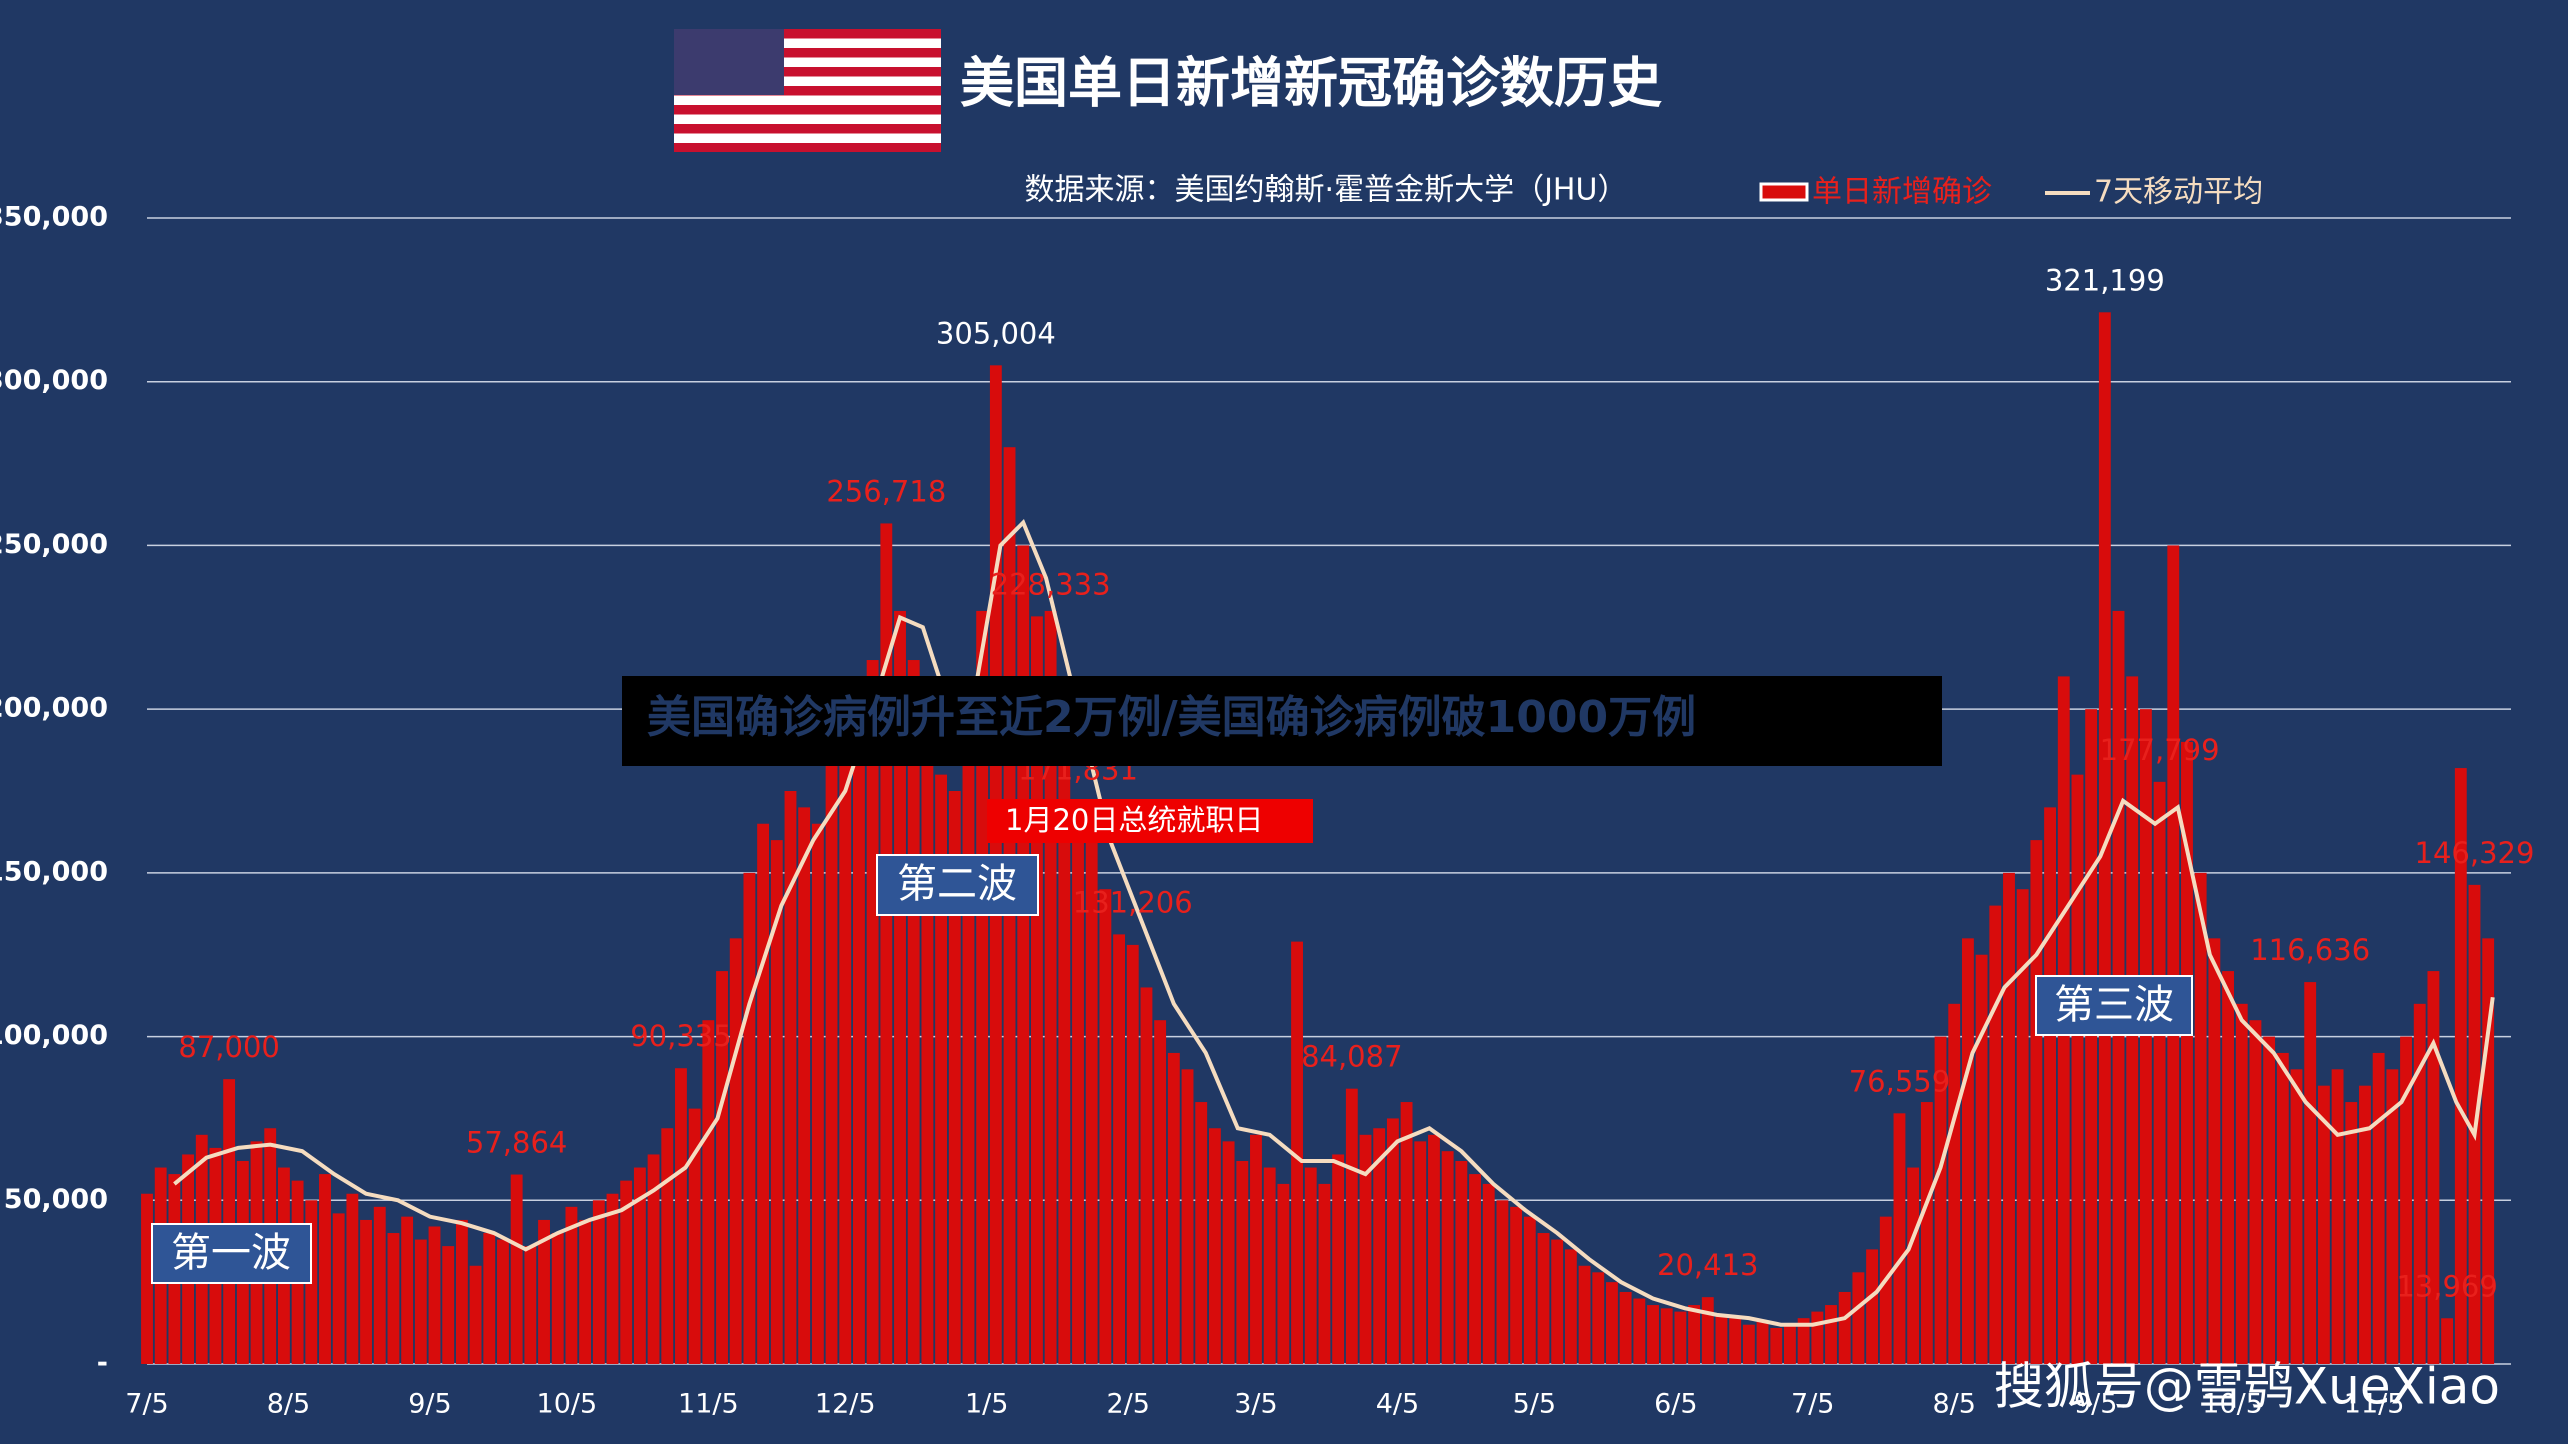 The height and width of the screenshot is (1444, 2568). Describe the element at coordinates (54, 871) in the screenshot. I see `y-tick-label: 150,000` at that location.